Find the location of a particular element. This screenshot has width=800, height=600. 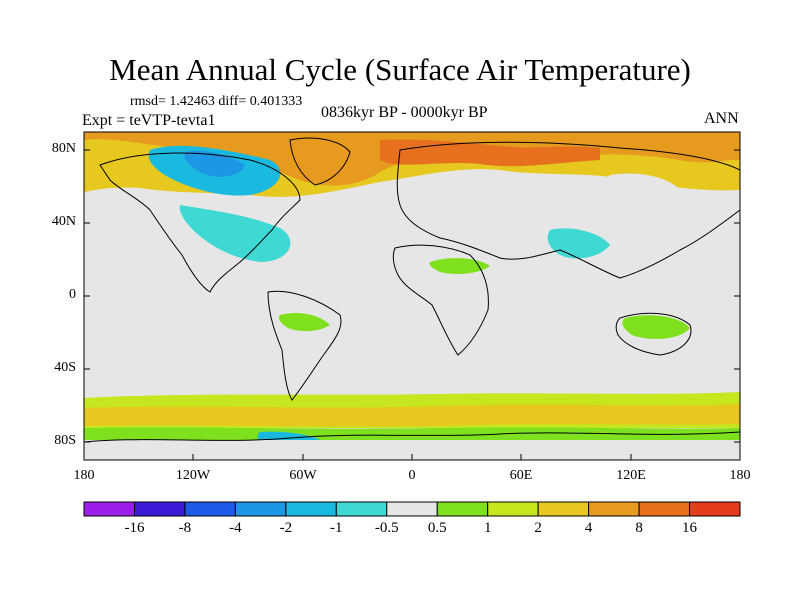

colorbar-label: 2 is located at coordinates (538, 528).